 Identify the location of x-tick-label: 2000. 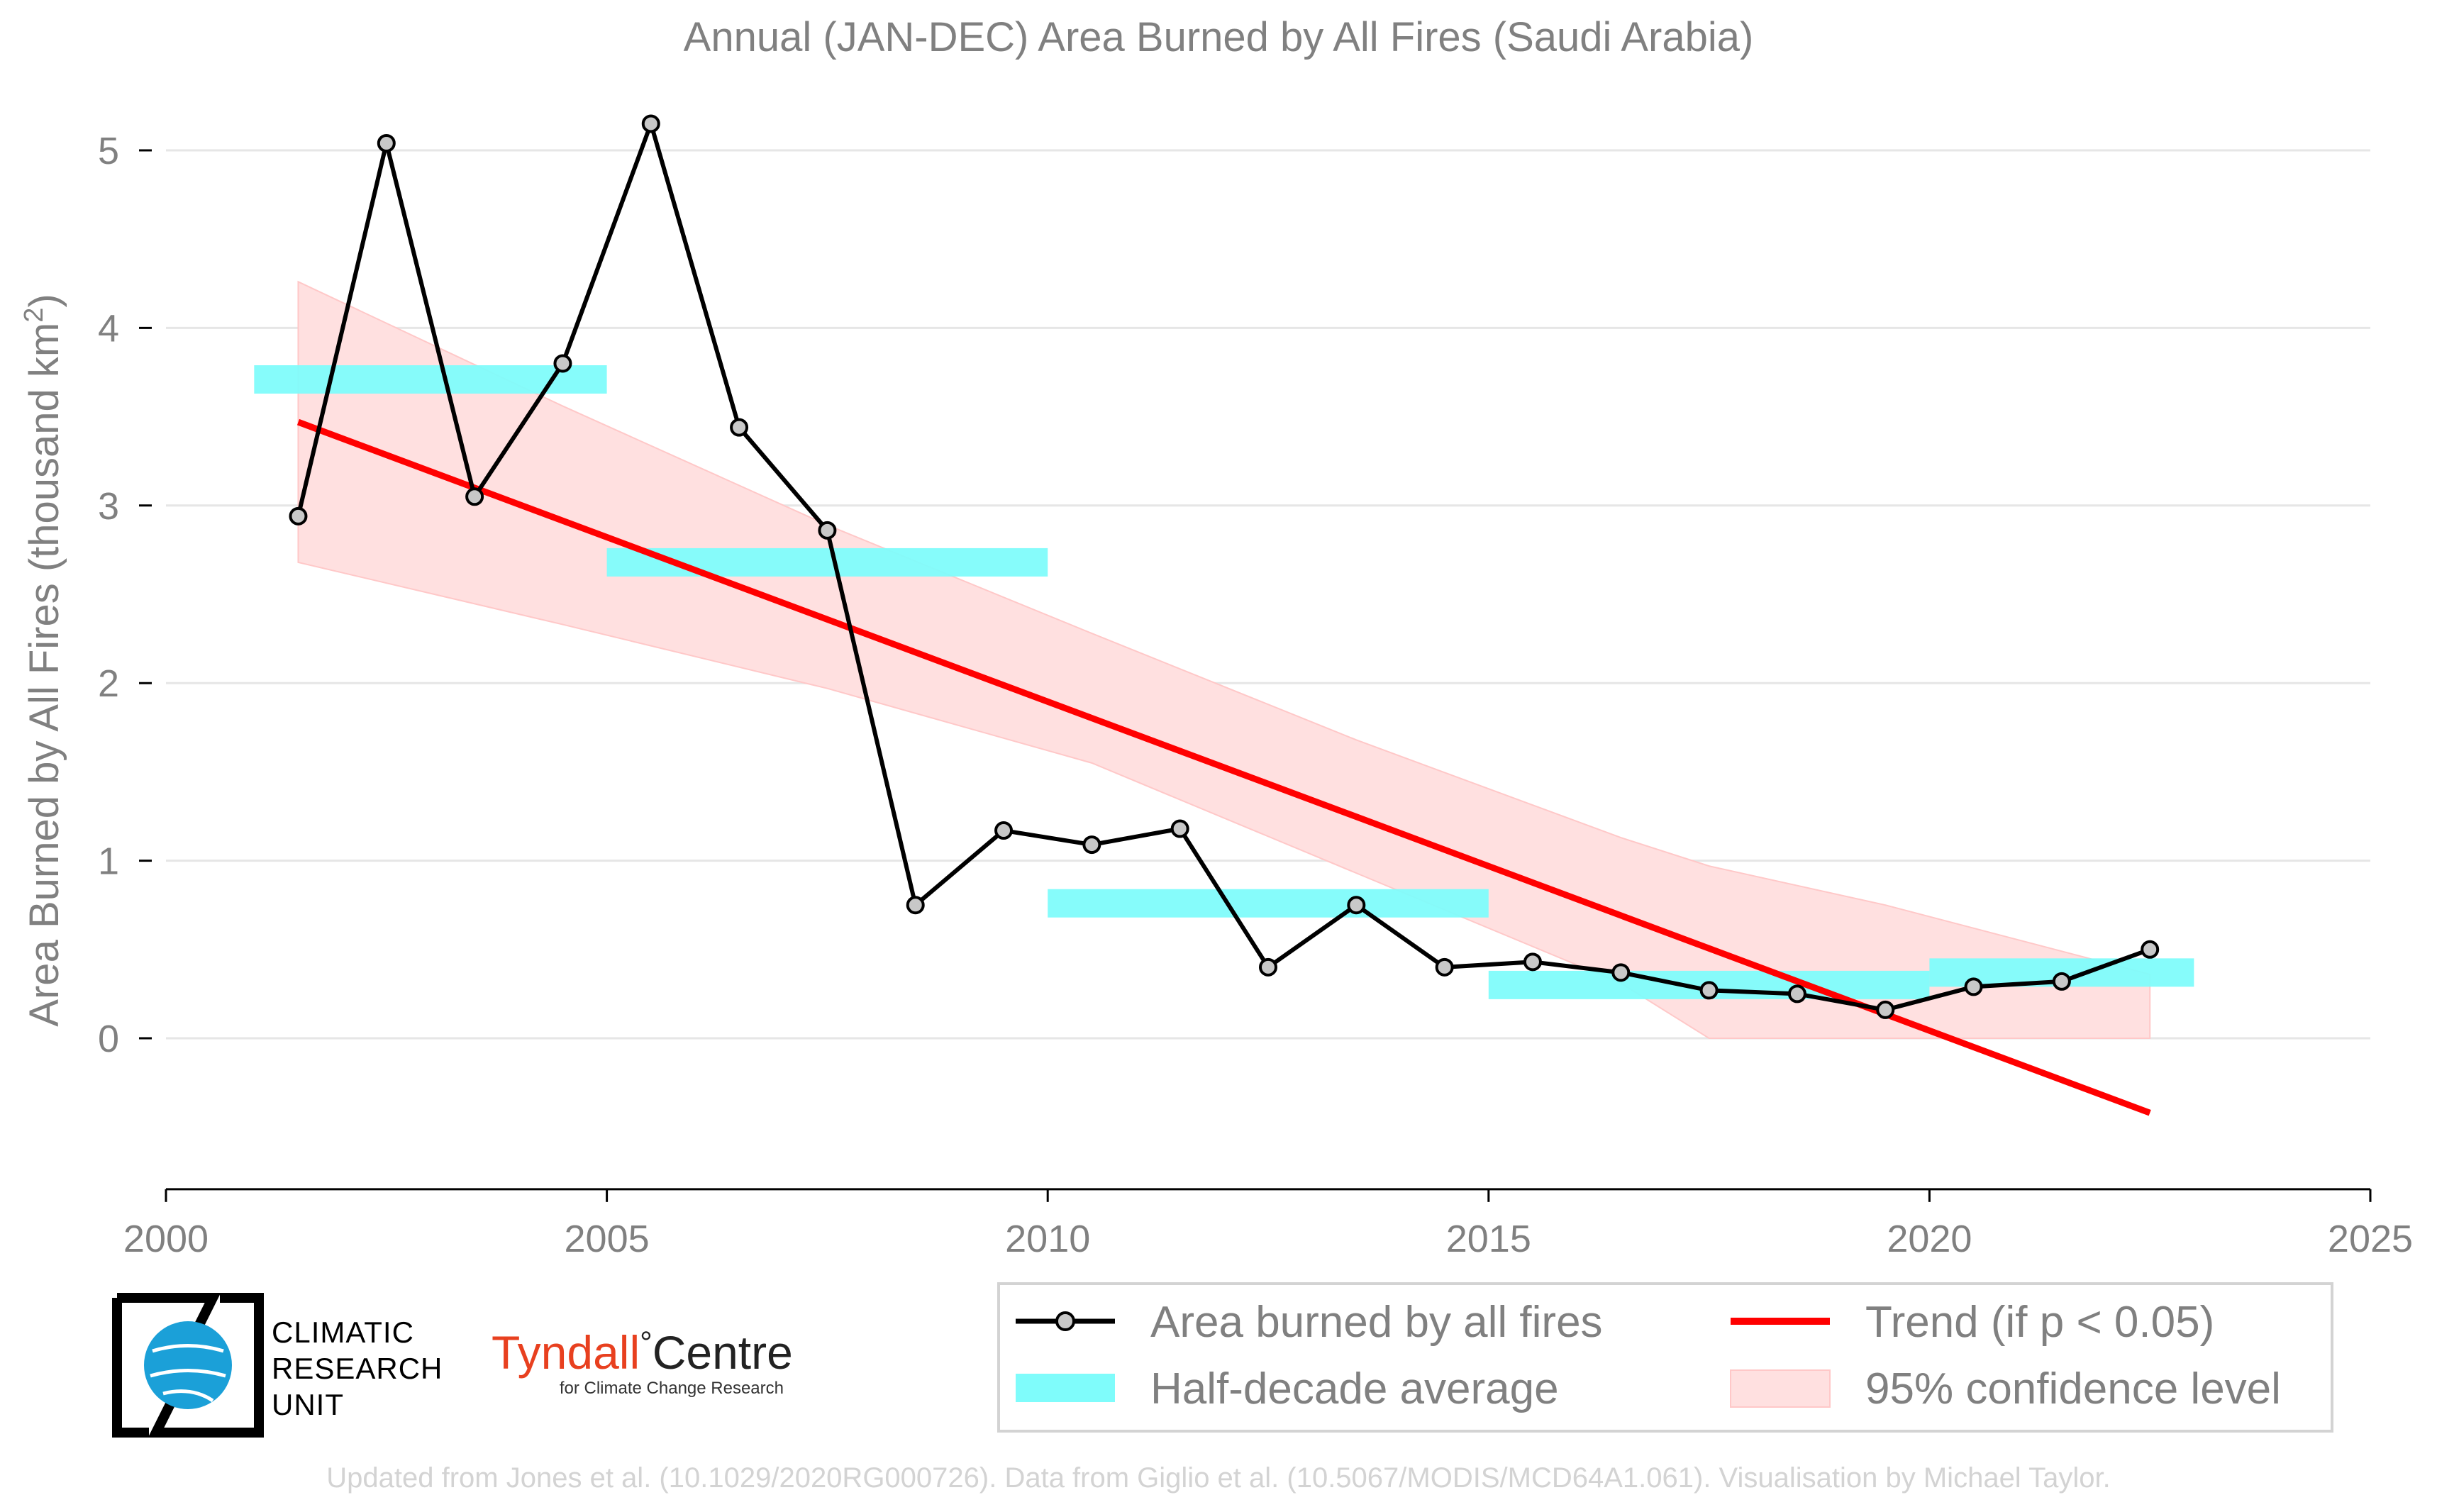
(166, 1239).